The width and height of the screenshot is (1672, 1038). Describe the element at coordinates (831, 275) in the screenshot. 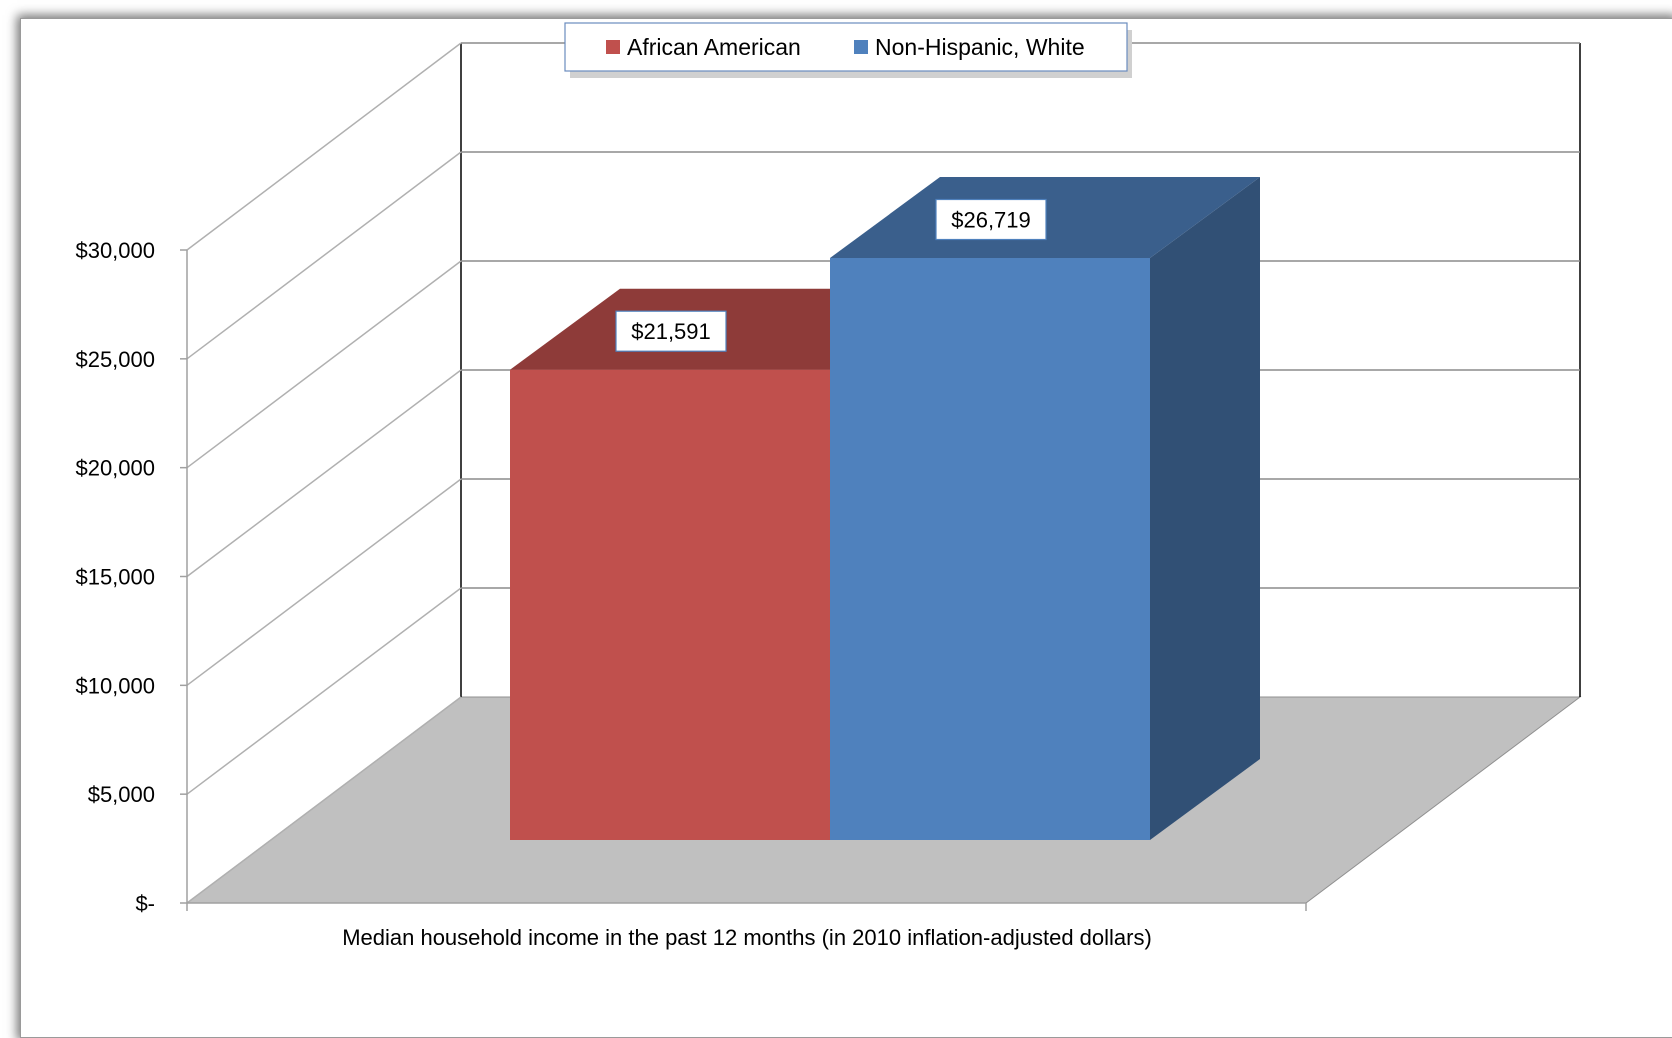

I see `data-labels: $21,591 $26,719` at that location.